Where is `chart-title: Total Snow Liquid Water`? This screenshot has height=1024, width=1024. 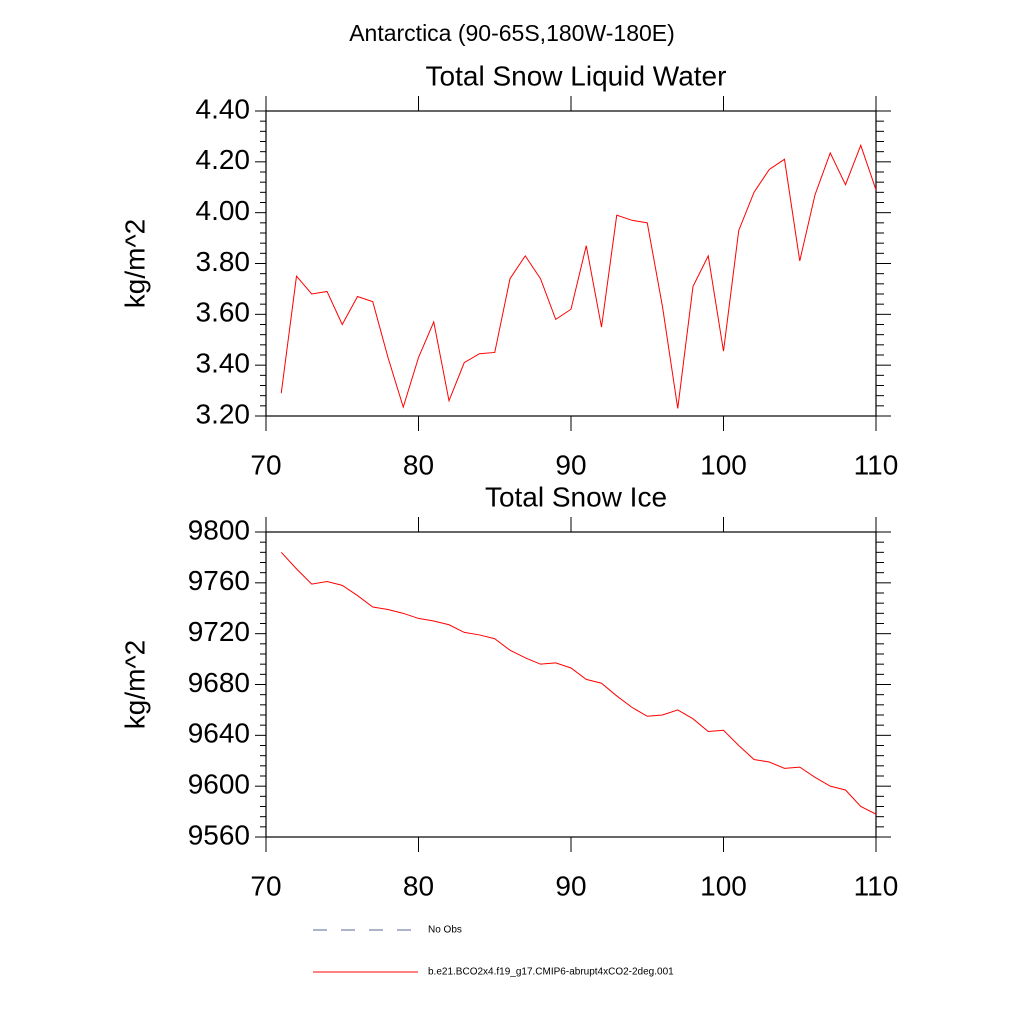
chart-title: Total Snow Liquid Water is located at coordinates (576, 75).